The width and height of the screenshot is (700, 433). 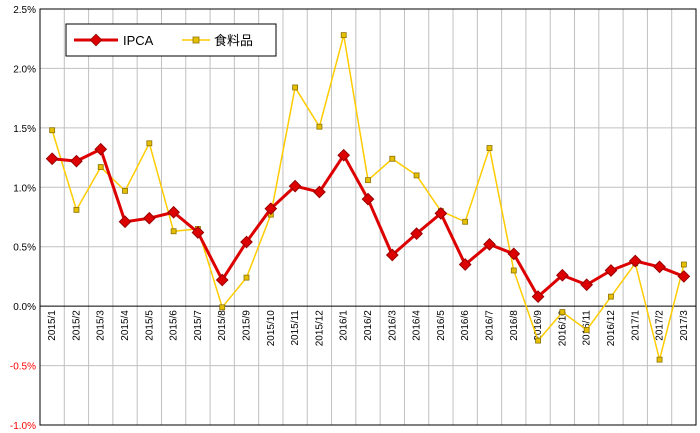 What do you see at coordinates (114, 40) in the screenshot?
I see `legend-item-ipca: IPCA` at bounding box center [114, 40].